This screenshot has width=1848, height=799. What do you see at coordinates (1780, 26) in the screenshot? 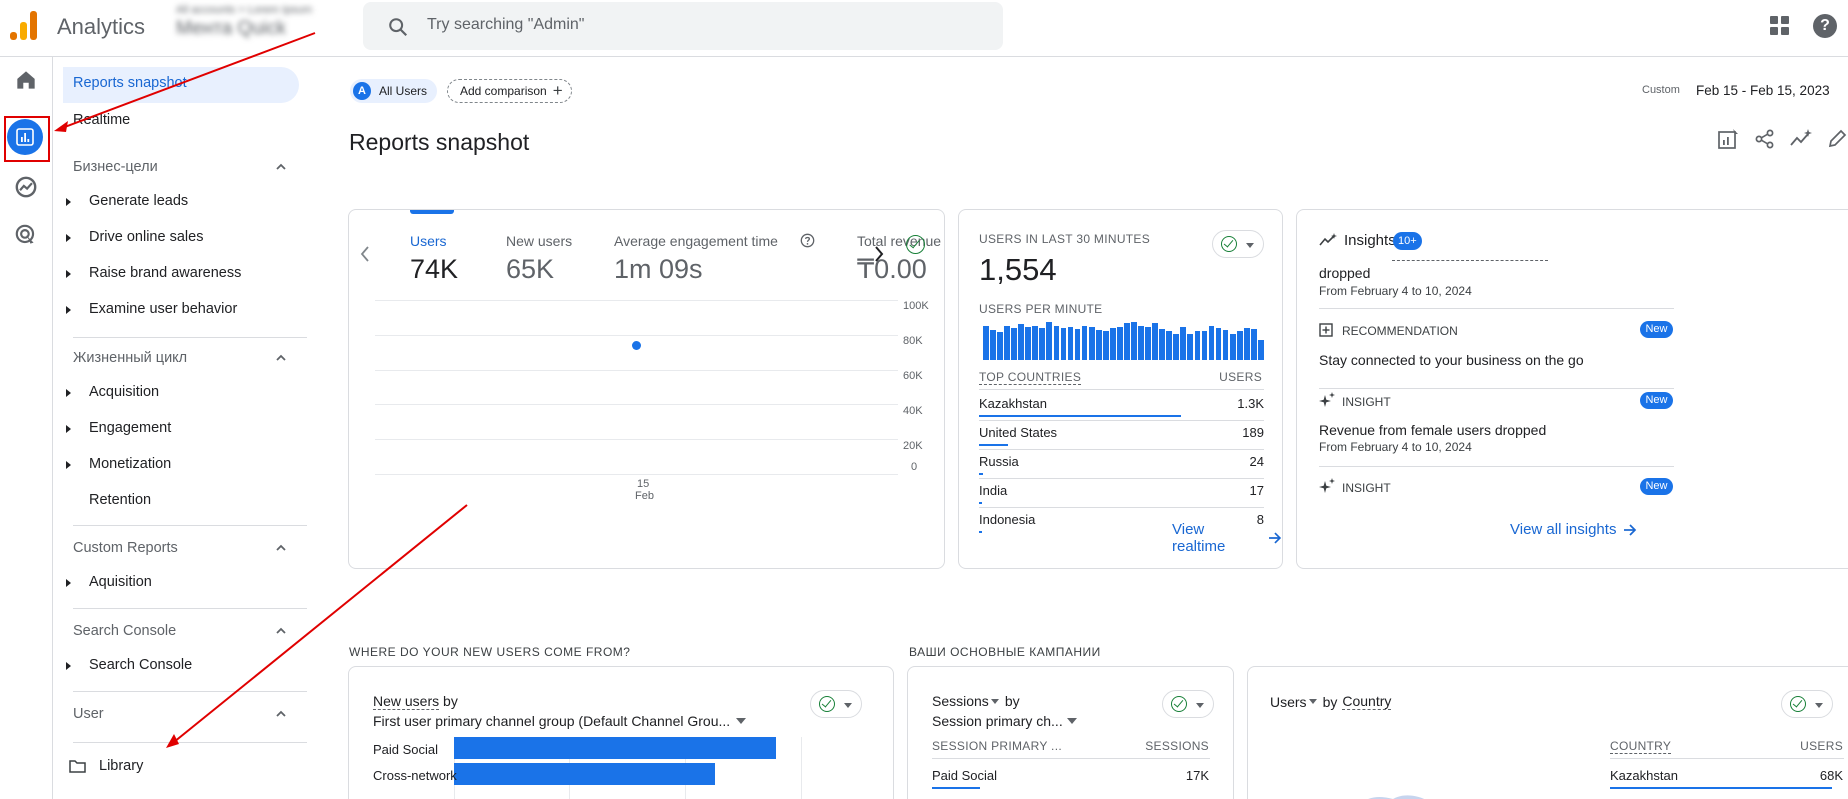
I see `apps-grid-icon` at bounding box center [1780, 26].